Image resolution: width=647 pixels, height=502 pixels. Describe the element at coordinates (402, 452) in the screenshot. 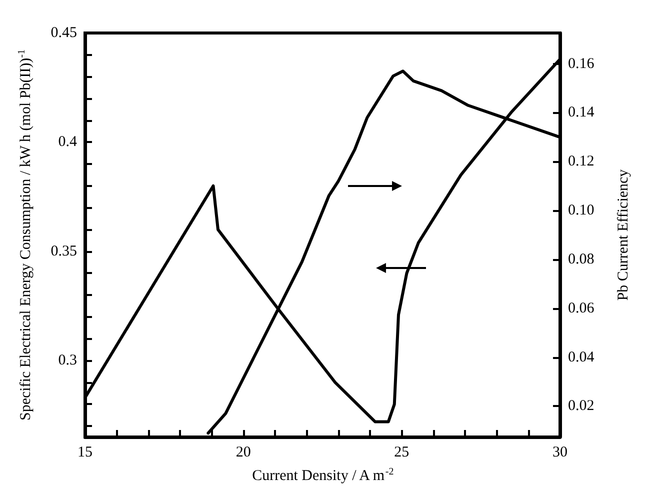

I see `x-tick-label: 25` at that location.